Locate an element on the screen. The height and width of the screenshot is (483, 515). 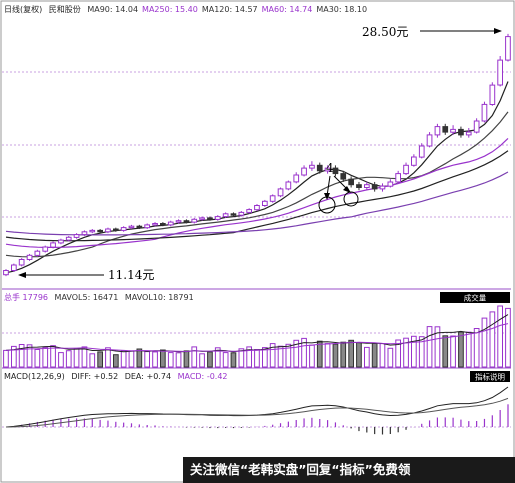
macd-title: MACD(12,26,9) is located at coordinates (34, 376).